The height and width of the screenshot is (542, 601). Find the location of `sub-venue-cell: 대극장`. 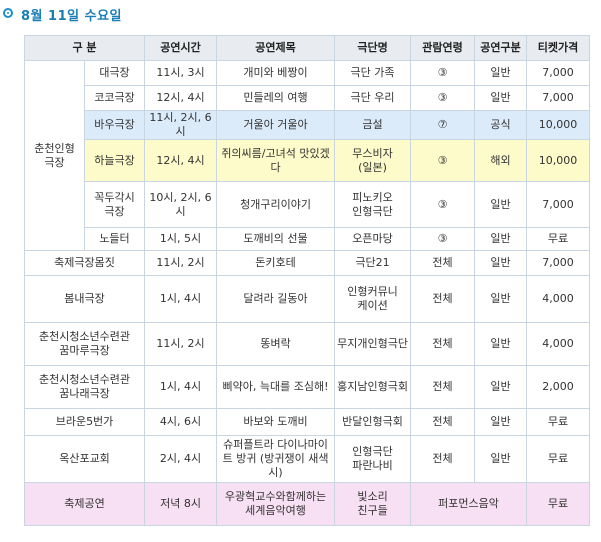

sub-venue-cell: 대극장 is located at coordinates (114, 73).